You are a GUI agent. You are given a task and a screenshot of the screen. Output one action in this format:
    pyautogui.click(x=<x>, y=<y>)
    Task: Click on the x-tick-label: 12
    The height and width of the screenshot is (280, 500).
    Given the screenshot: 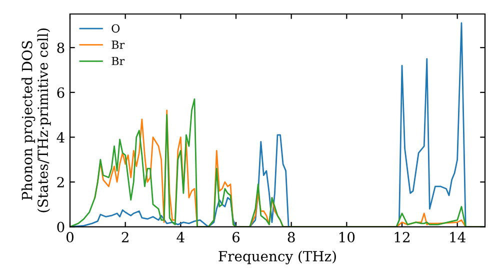 What is the action you would take?
    pyautogui.click(x=402, y=237)
    